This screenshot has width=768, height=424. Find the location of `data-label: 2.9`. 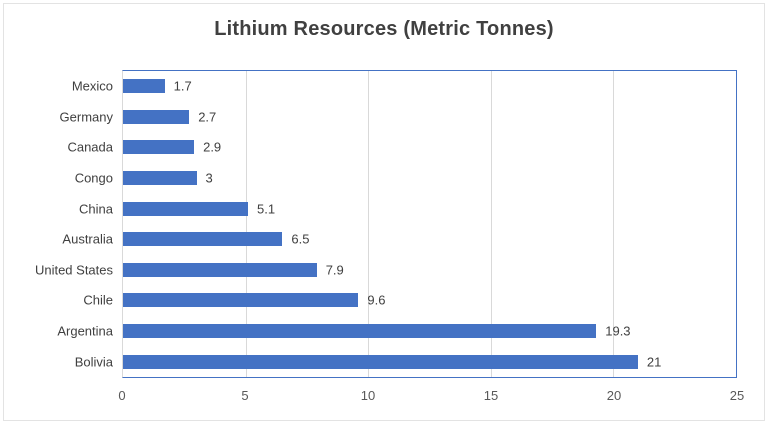

data-label: 2.9 is located at coordinates (212, 147).